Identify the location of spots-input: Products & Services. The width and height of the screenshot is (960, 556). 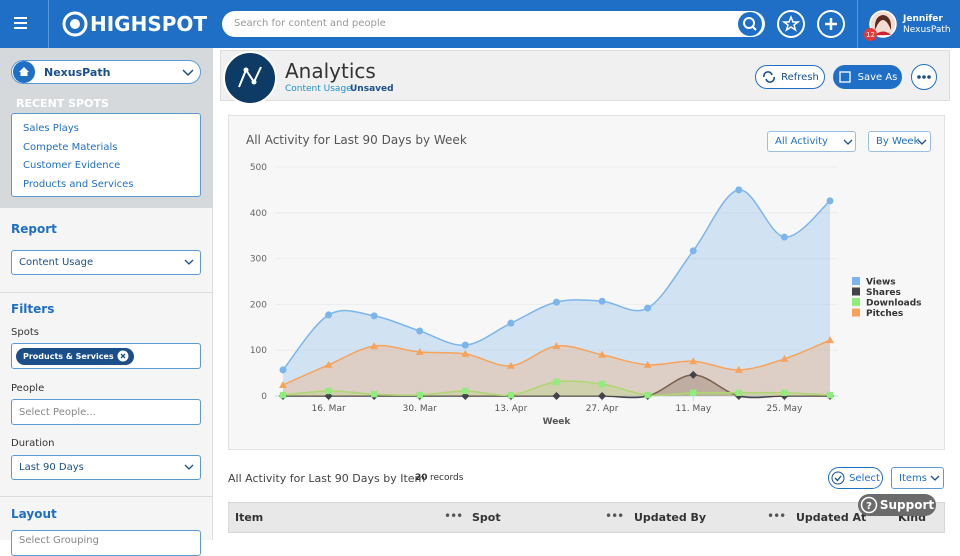
(106, 356).